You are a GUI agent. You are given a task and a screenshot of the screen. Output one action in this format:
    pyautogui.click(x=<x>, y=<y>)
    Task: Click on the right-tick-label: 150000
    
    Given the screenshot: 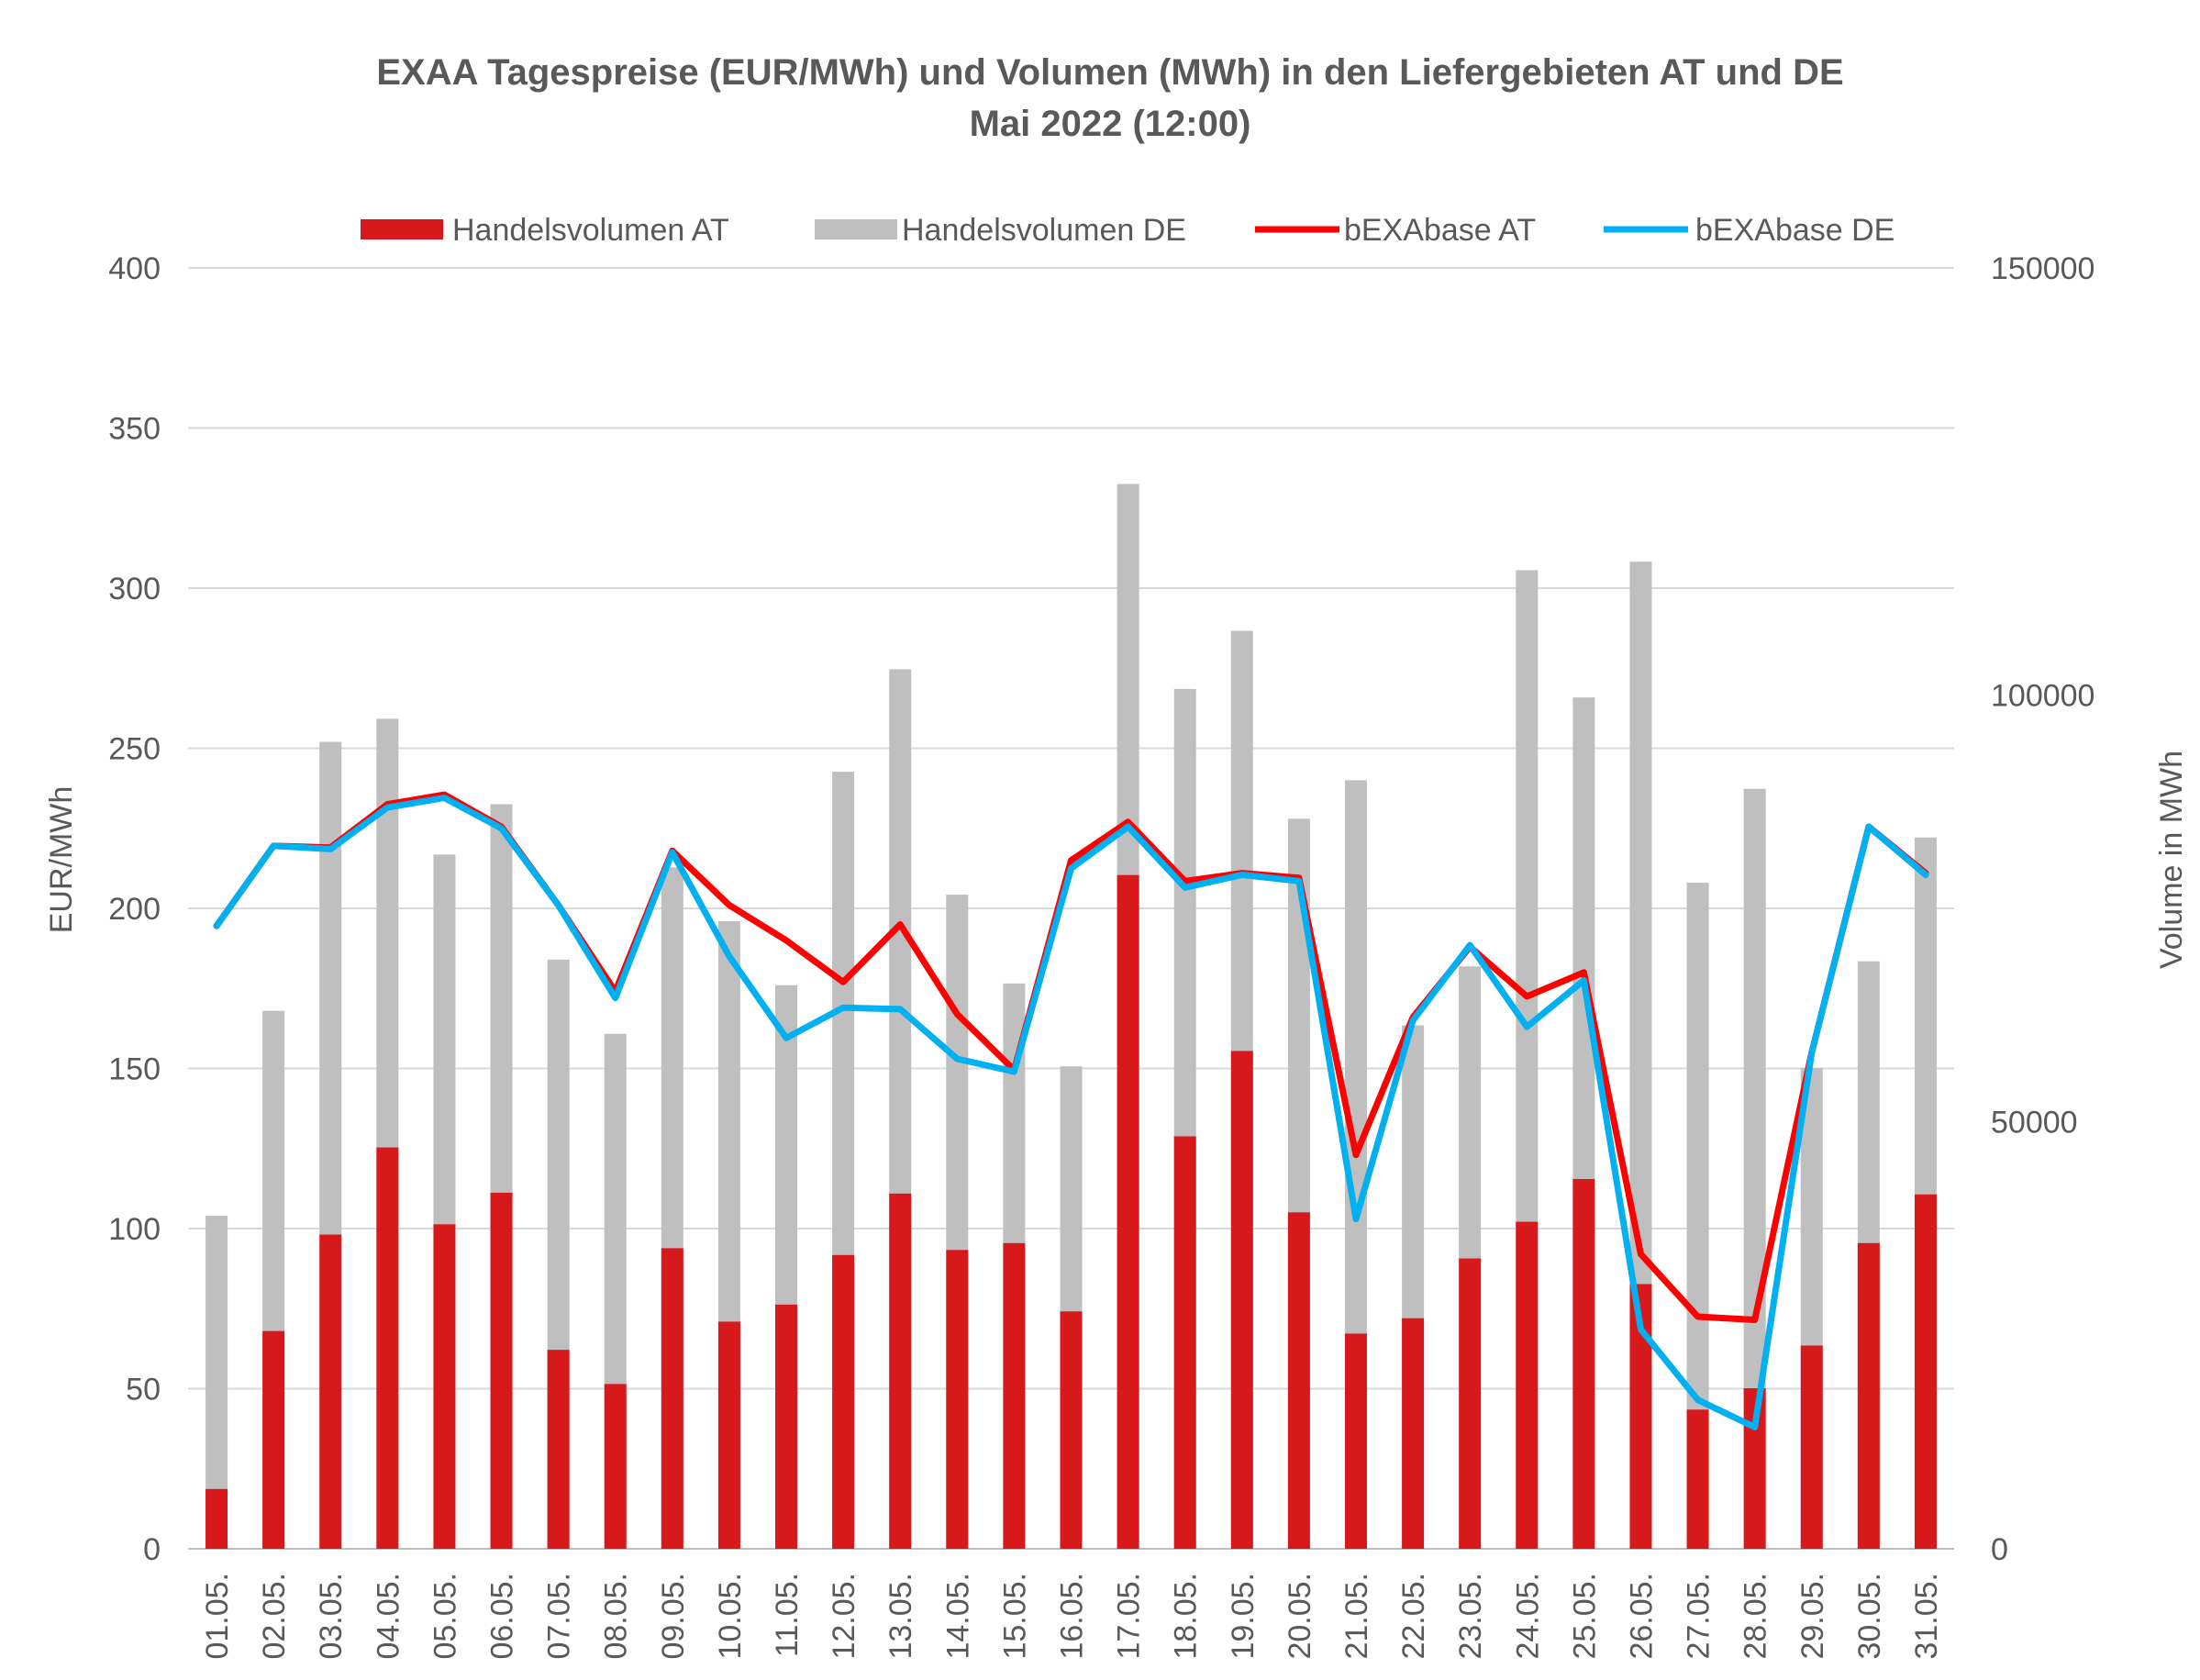 What is the action you would take?
    pyautogui.click(x=2043, y=268)
    